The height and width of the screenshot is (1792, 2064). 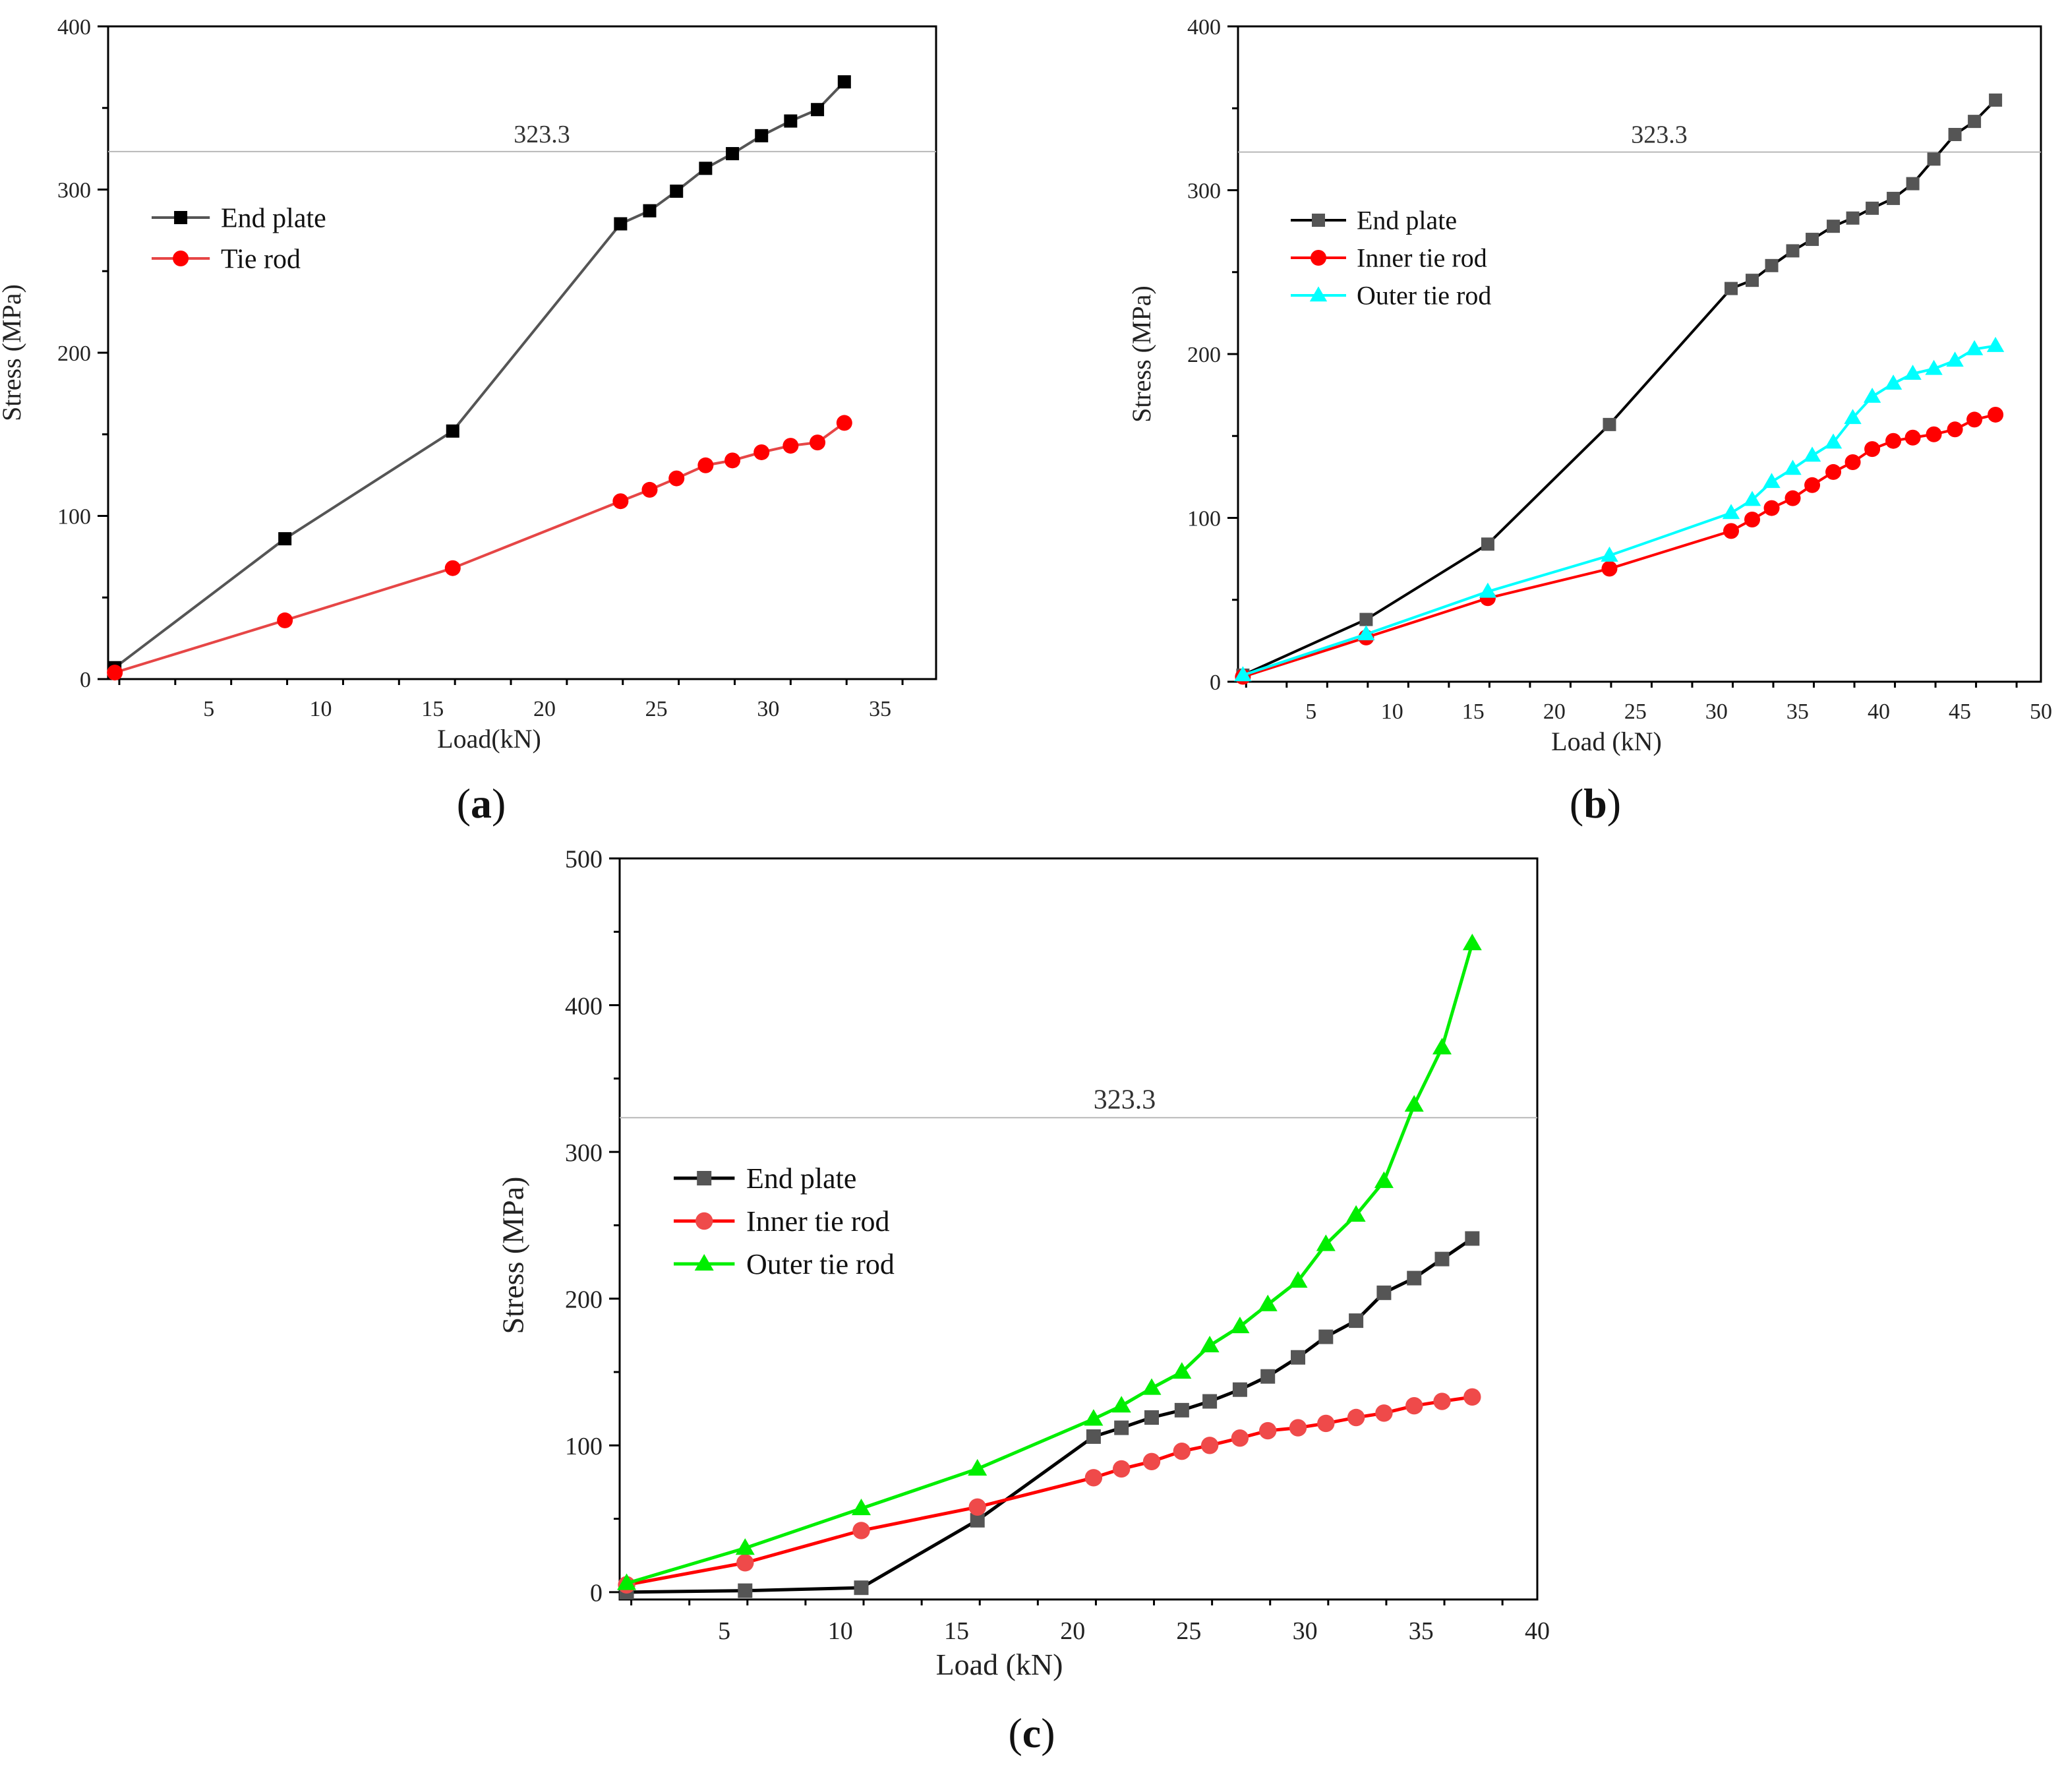 What do you see at coordinates (74, 27) in the screenshot?
I see `y-tick-label-a: 400` at bounding box center [74, 27].